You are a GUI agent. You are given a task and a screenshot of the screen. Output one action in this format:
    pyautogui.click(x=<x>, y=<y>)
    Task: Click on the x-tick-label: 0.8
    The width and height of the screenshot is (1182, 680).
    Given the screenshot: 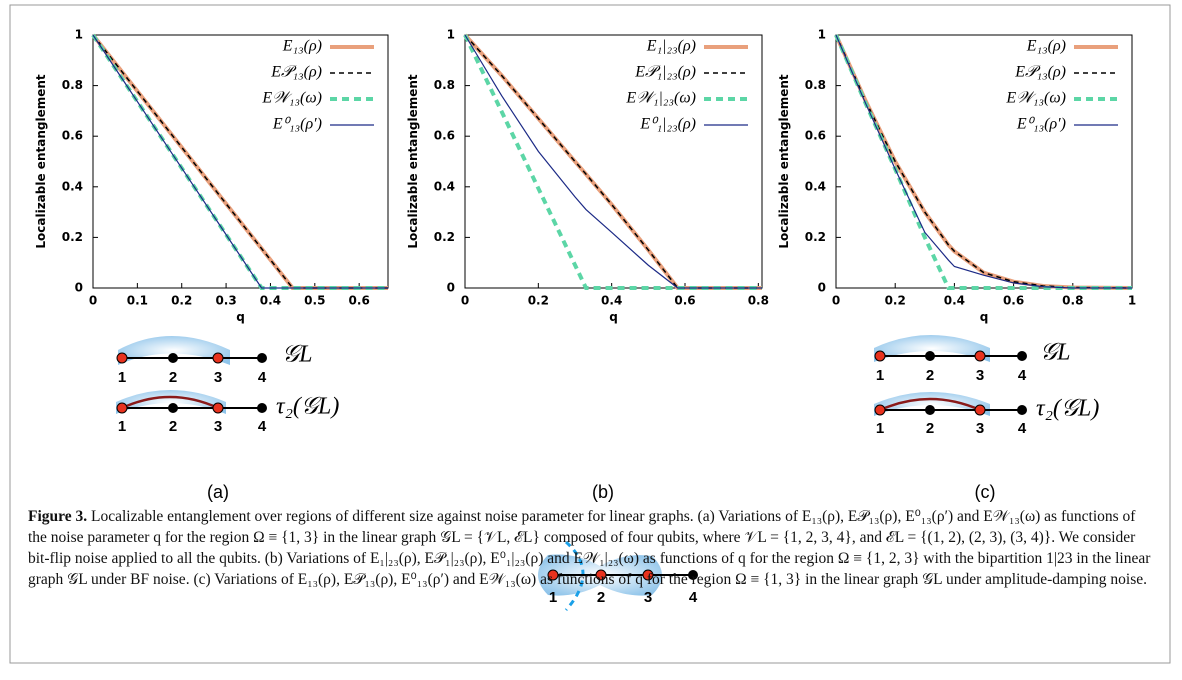 What is the action you would take?
    pyautogui.click(x=758, y=301)
    